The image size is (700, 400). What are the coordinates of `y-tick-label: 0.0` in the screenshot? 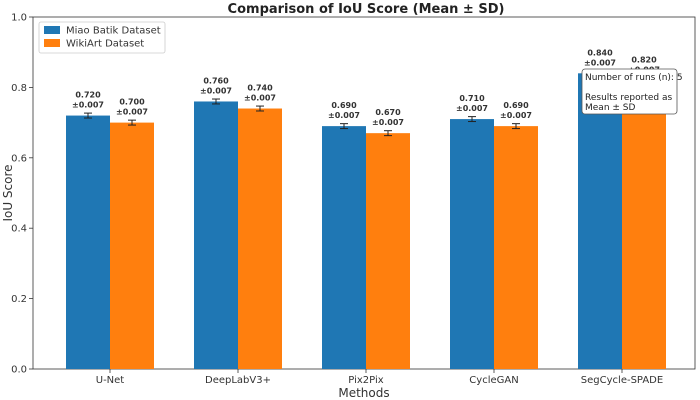 It's located at (19, 370).